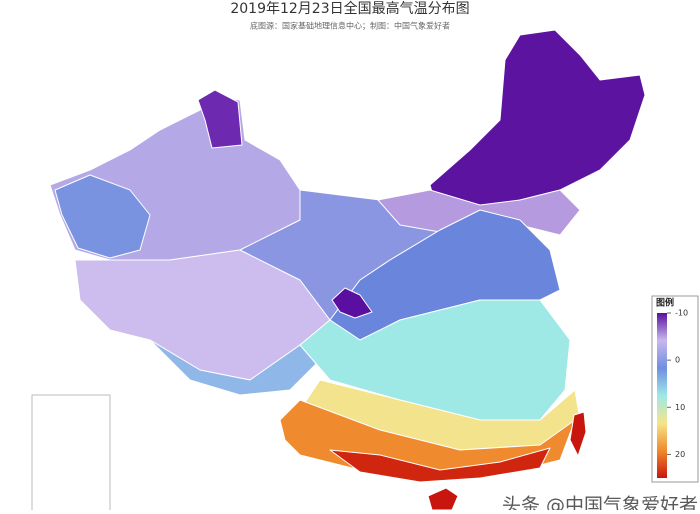 The height and width of the screenshot is (514, 700). I want to click on watermark: 头条 @中国气象爱好者, so click(600, 503).